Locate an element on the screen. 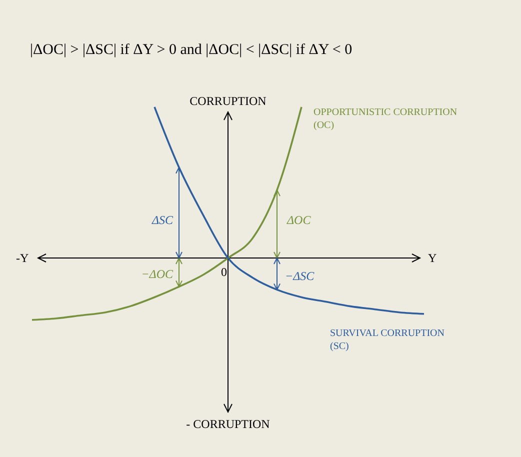 This screenshot has width=521, height=457. annotation: −ΔSC is located at coordinates (300, 276).